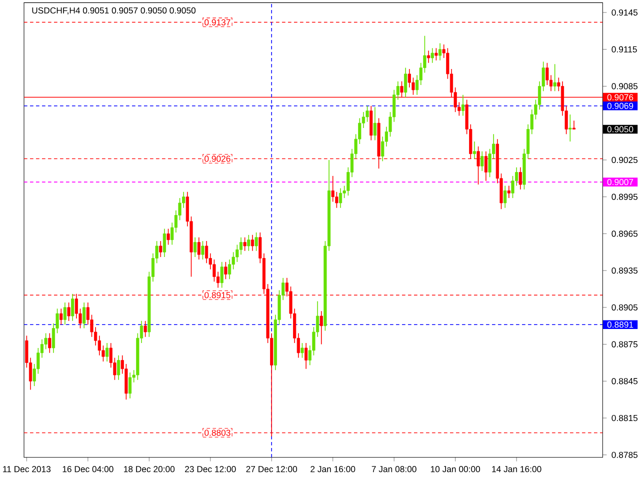  Describe the element at coordinates (210, 469) in the screenshot. I see `x-tick-label: 23 Dec 12:00` at that location.